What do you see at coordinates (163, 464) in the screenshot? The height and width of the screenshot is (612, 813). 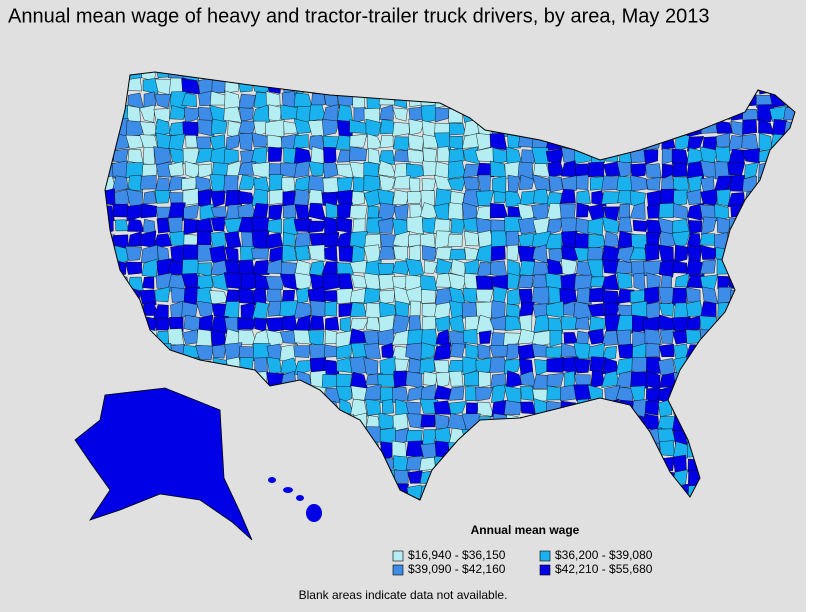 I see `alaska` at bounding box center [163, 464].